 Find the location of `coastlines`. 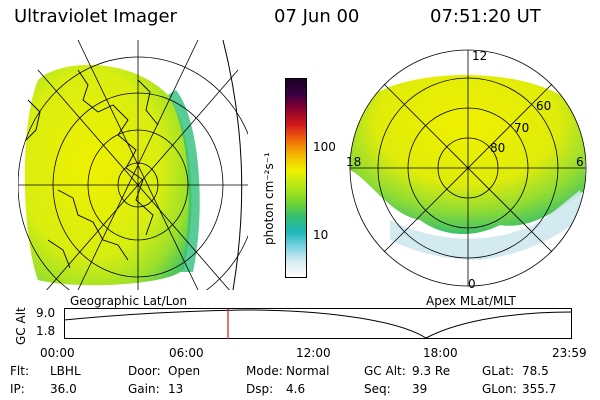

coastlines is located at coordinates (92, 169).